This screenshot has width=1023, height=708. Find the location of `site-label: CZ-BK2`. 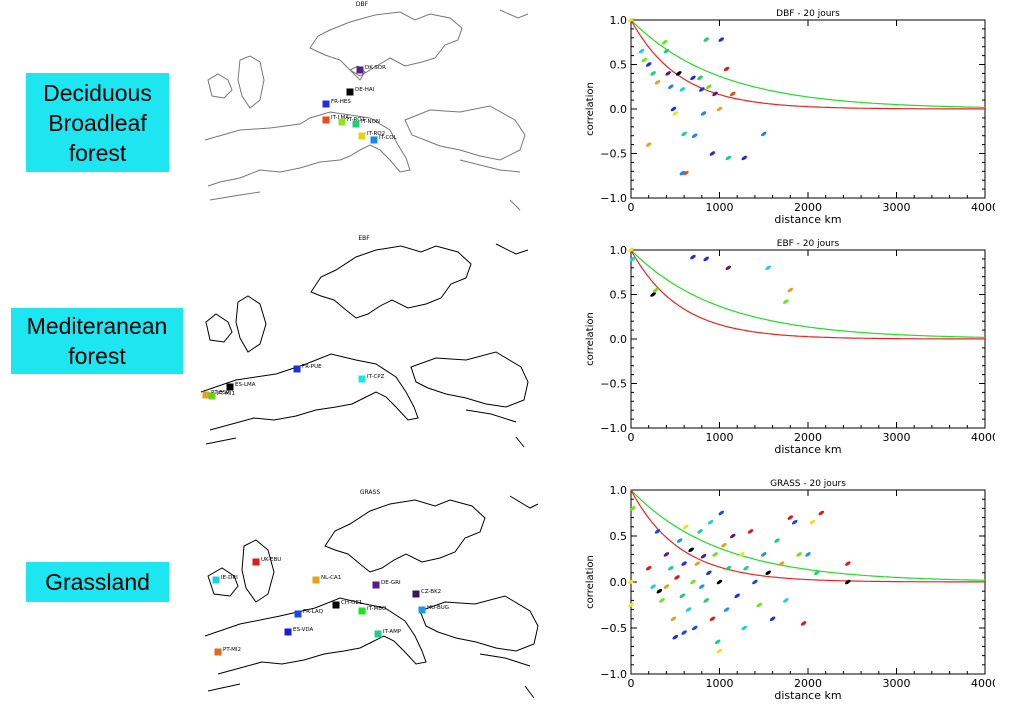

site-label: CZ-BK2 is located at coordinates (431, 592).